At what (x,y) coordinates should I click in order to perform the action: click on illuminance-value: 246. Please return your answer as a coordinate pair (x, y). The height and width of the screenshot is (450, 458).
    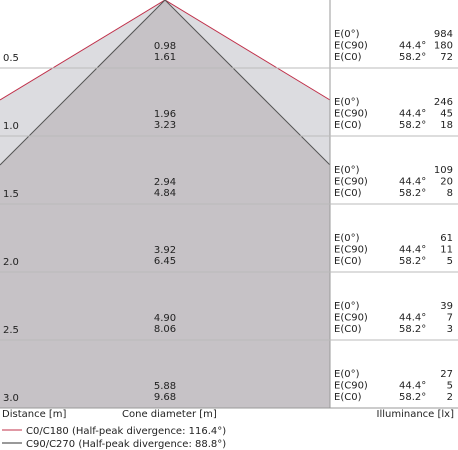
    Looking at the image, I should click on (443, 102).